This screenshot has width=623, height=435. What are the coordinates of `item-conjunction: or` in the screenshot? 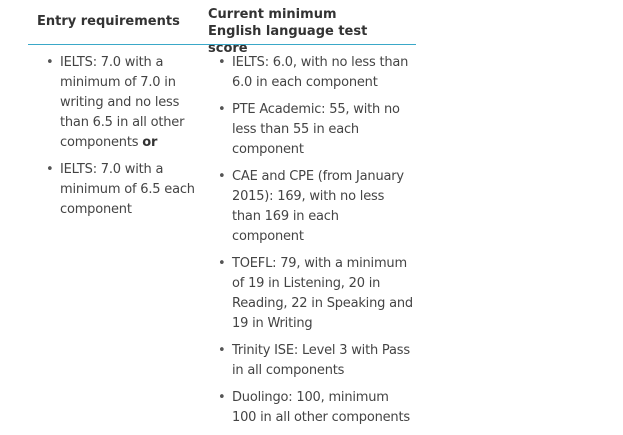 It's located at (150, 142).